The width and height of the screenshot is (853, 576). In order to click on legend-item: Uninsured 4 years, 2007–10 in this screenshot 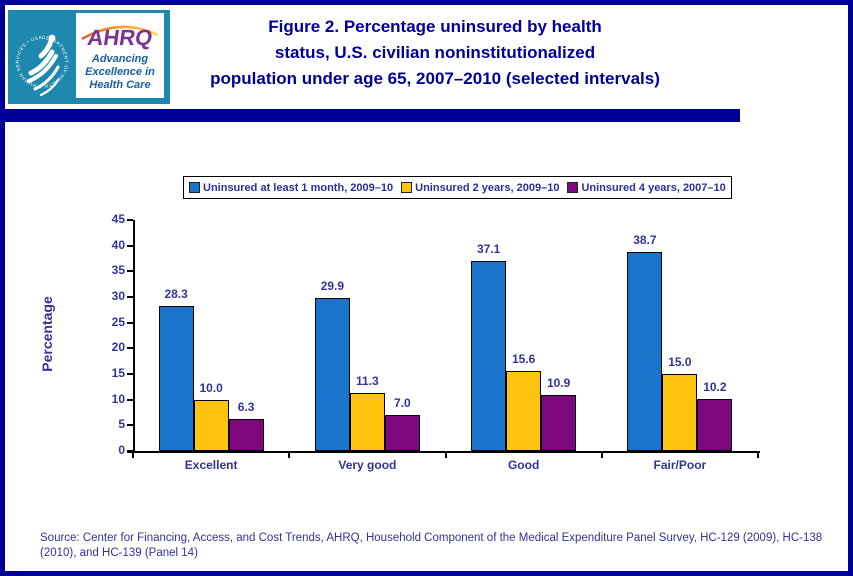, I will do `click(646, 187)`.